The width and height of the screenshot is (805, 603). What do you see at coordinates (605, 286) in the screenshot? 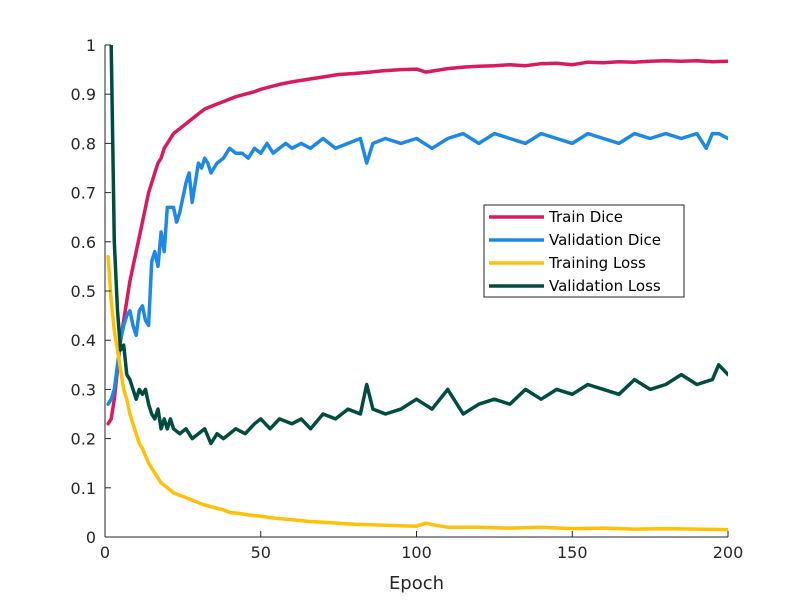
I see `legend-entry-label: Validation Loss` at bounding box center [605, 286].